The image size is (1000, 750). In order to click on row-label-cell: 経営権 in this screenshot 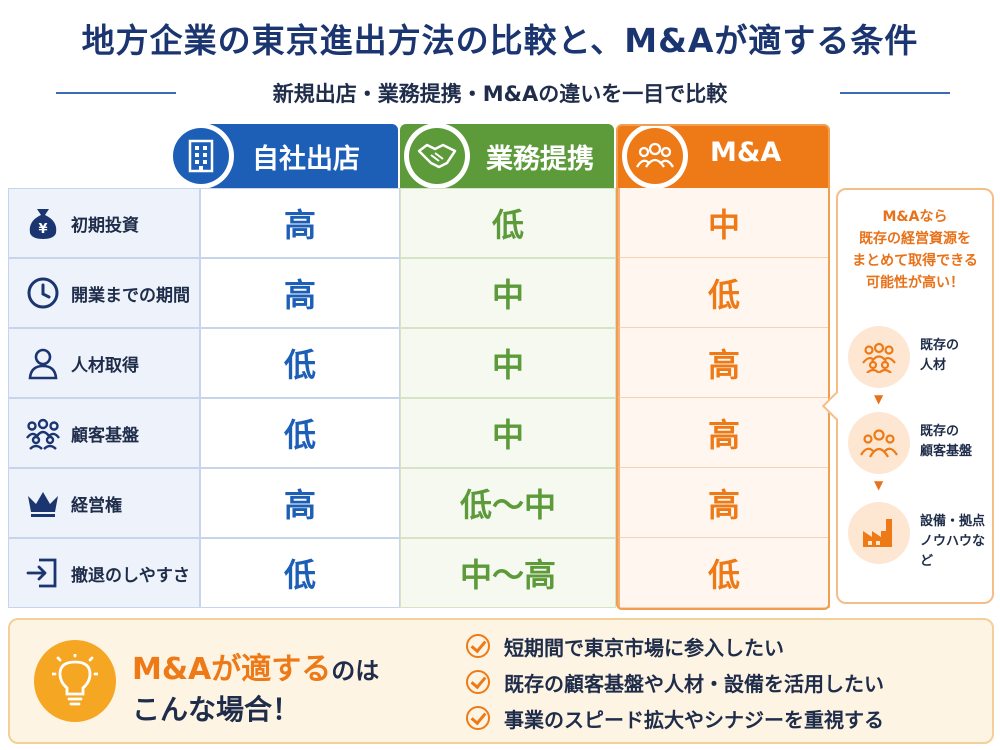, I will do `click(104, 503)`.